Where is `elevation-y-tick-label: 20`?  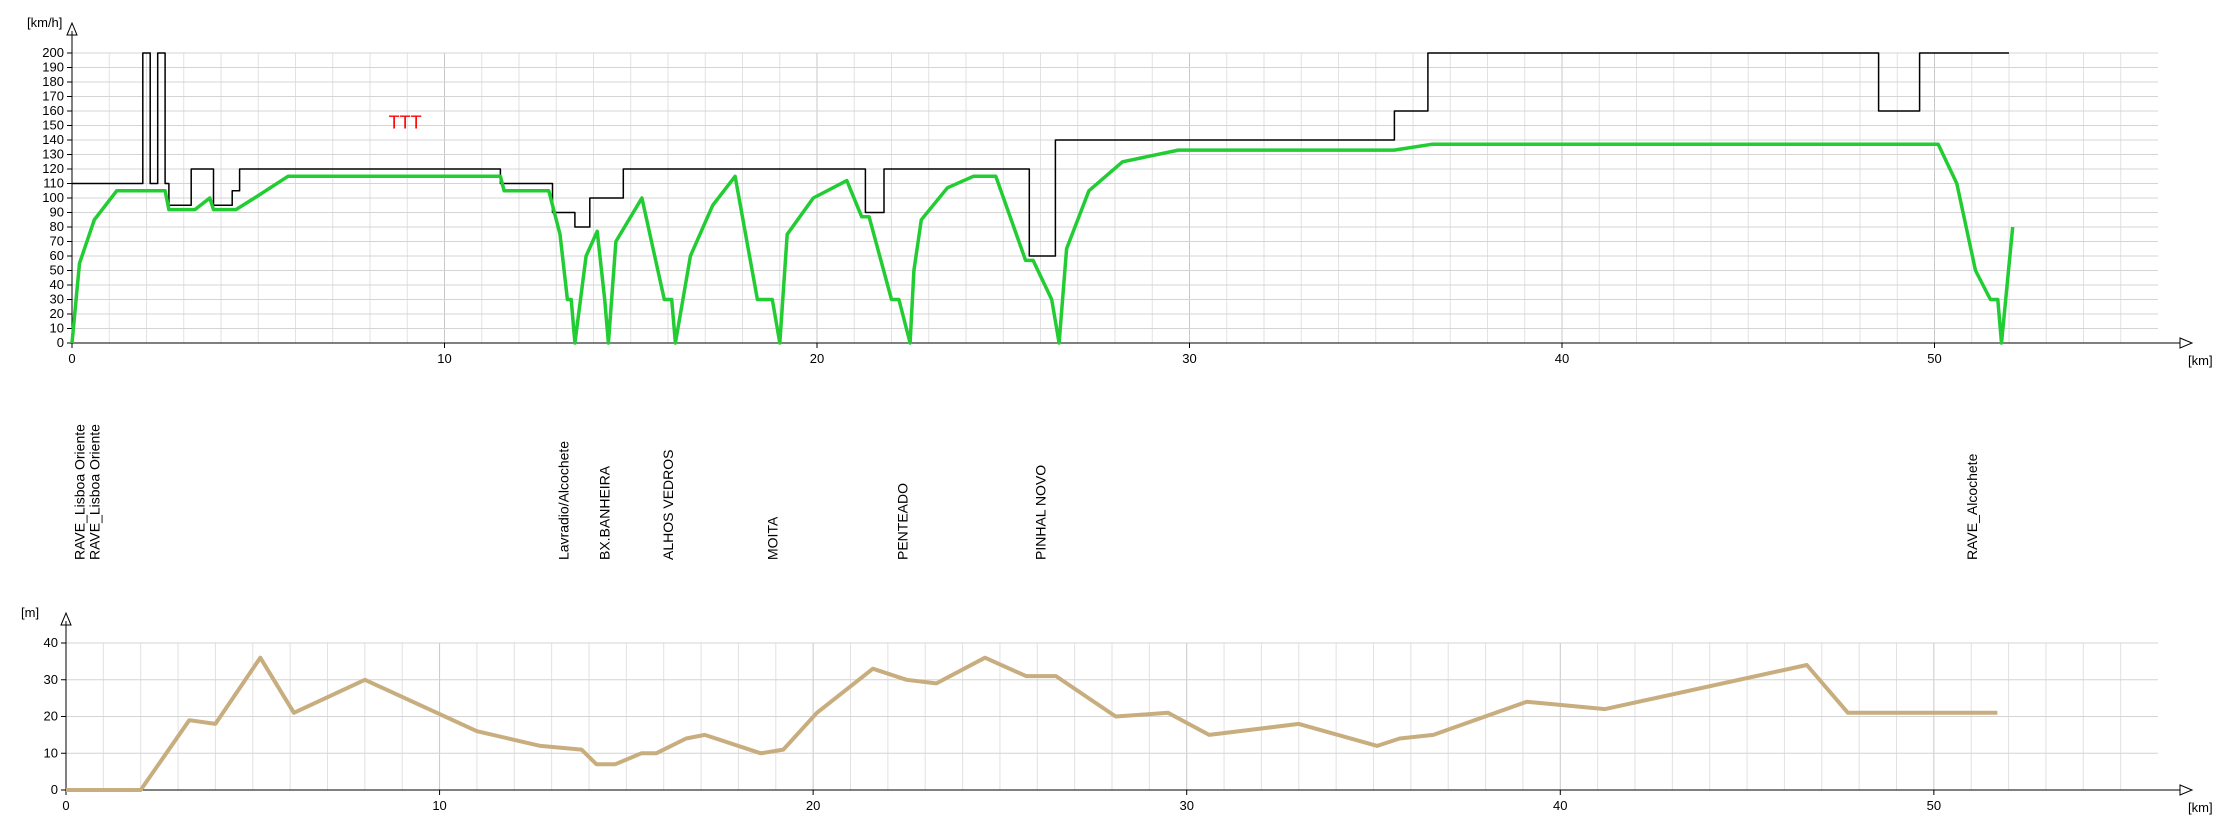 elevation-y-tick-label: 20 is located at coordinates (51, 716).